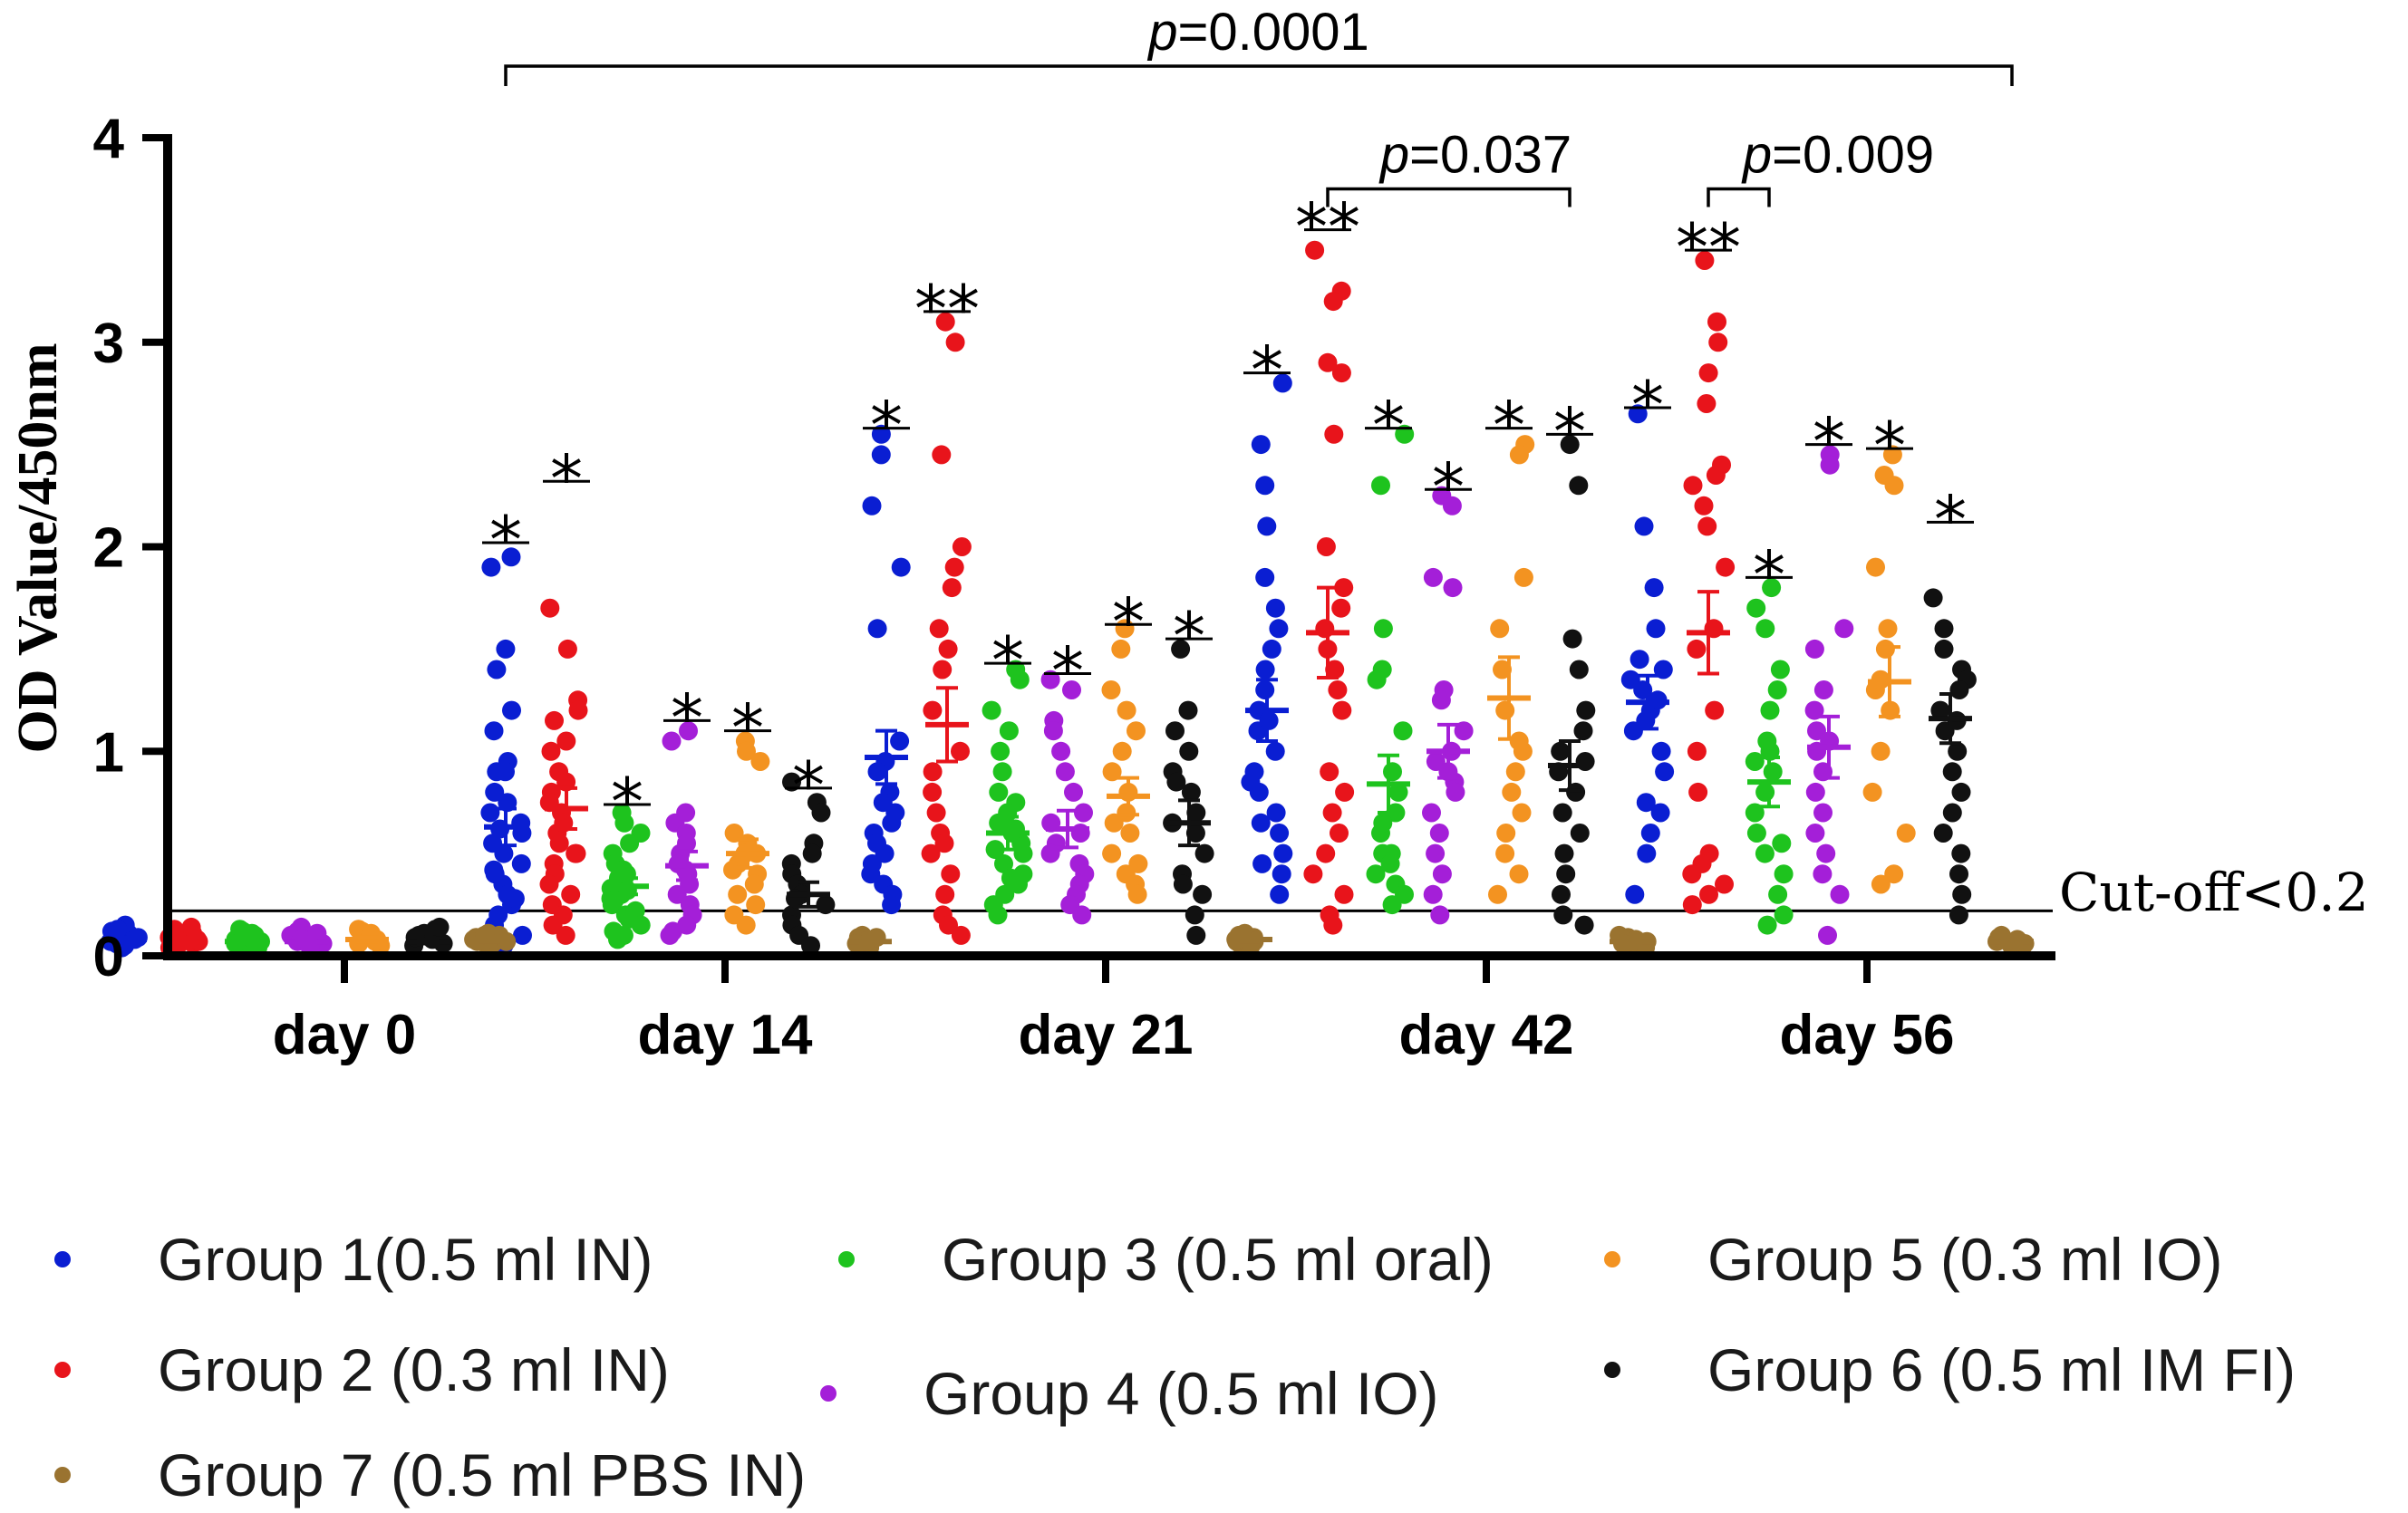 The height and width of the screenshot is (1513, 2408). Describe the element at coordinates (1448, 197) in the screenshot. I see `significance-bracket` at that location.